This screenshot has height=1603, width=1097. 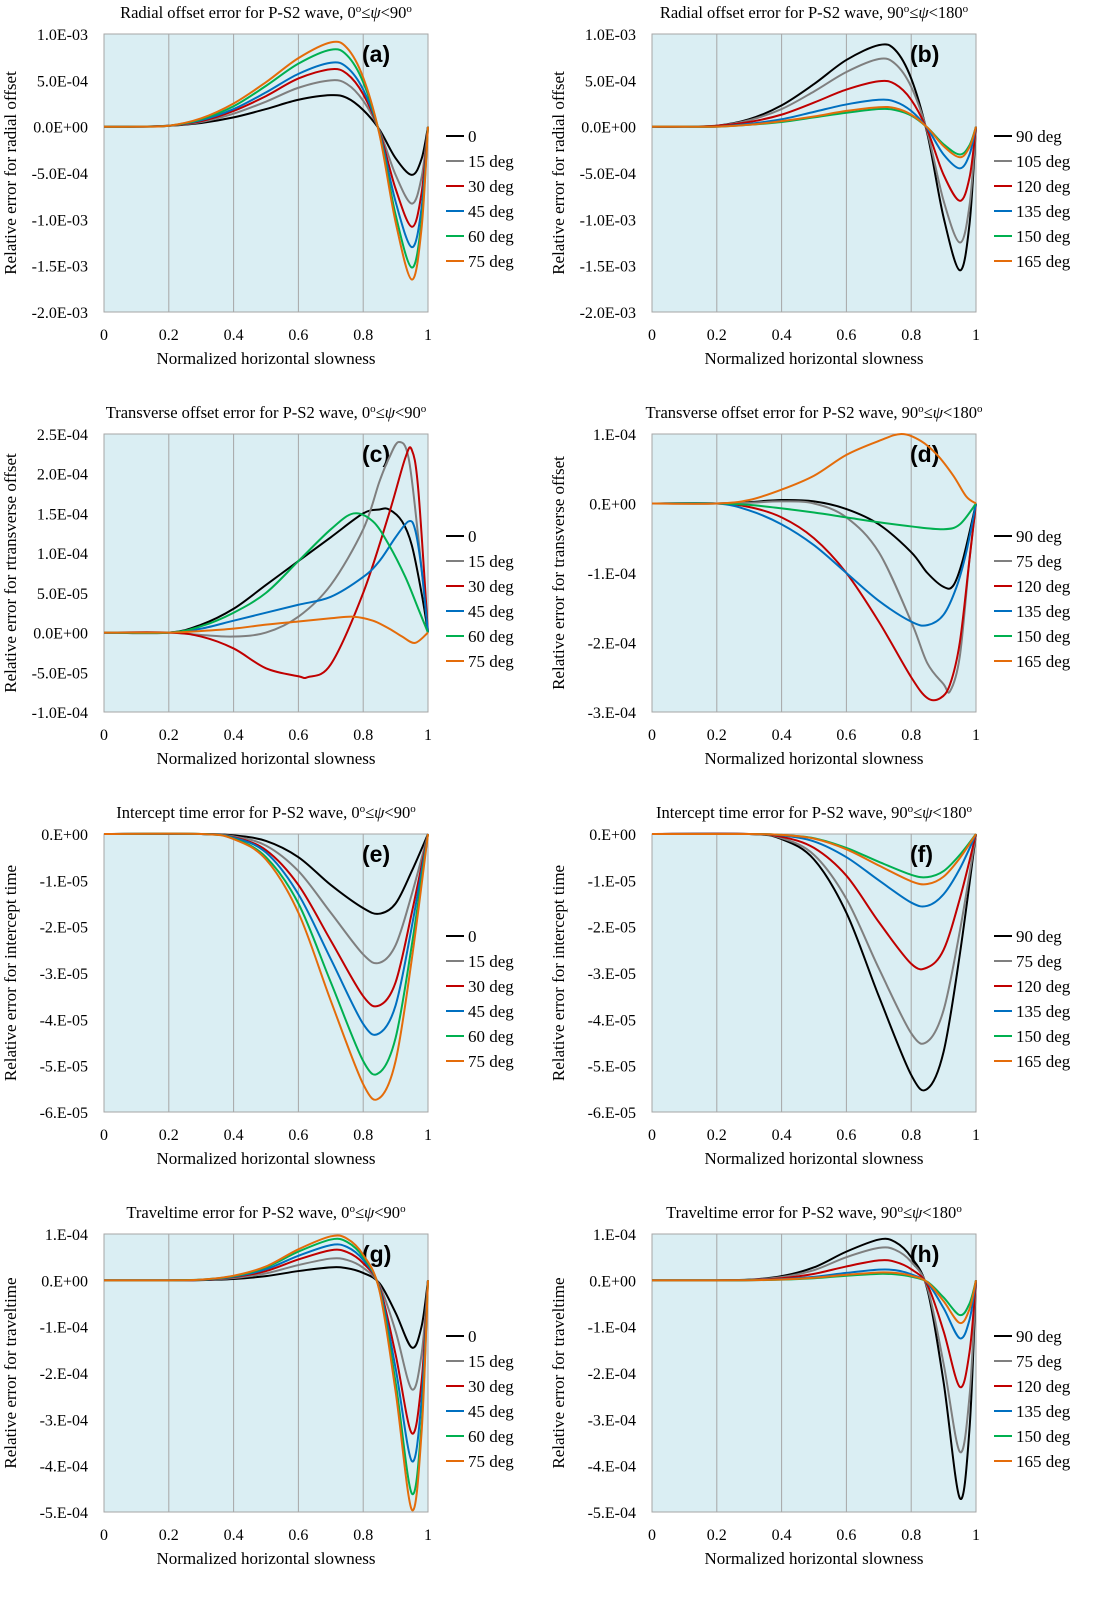 What do you see at coordinates (60, 174) in the screenshot?
I see `y-tick-label: -5.0E-04` at bounding box center [60, 174].